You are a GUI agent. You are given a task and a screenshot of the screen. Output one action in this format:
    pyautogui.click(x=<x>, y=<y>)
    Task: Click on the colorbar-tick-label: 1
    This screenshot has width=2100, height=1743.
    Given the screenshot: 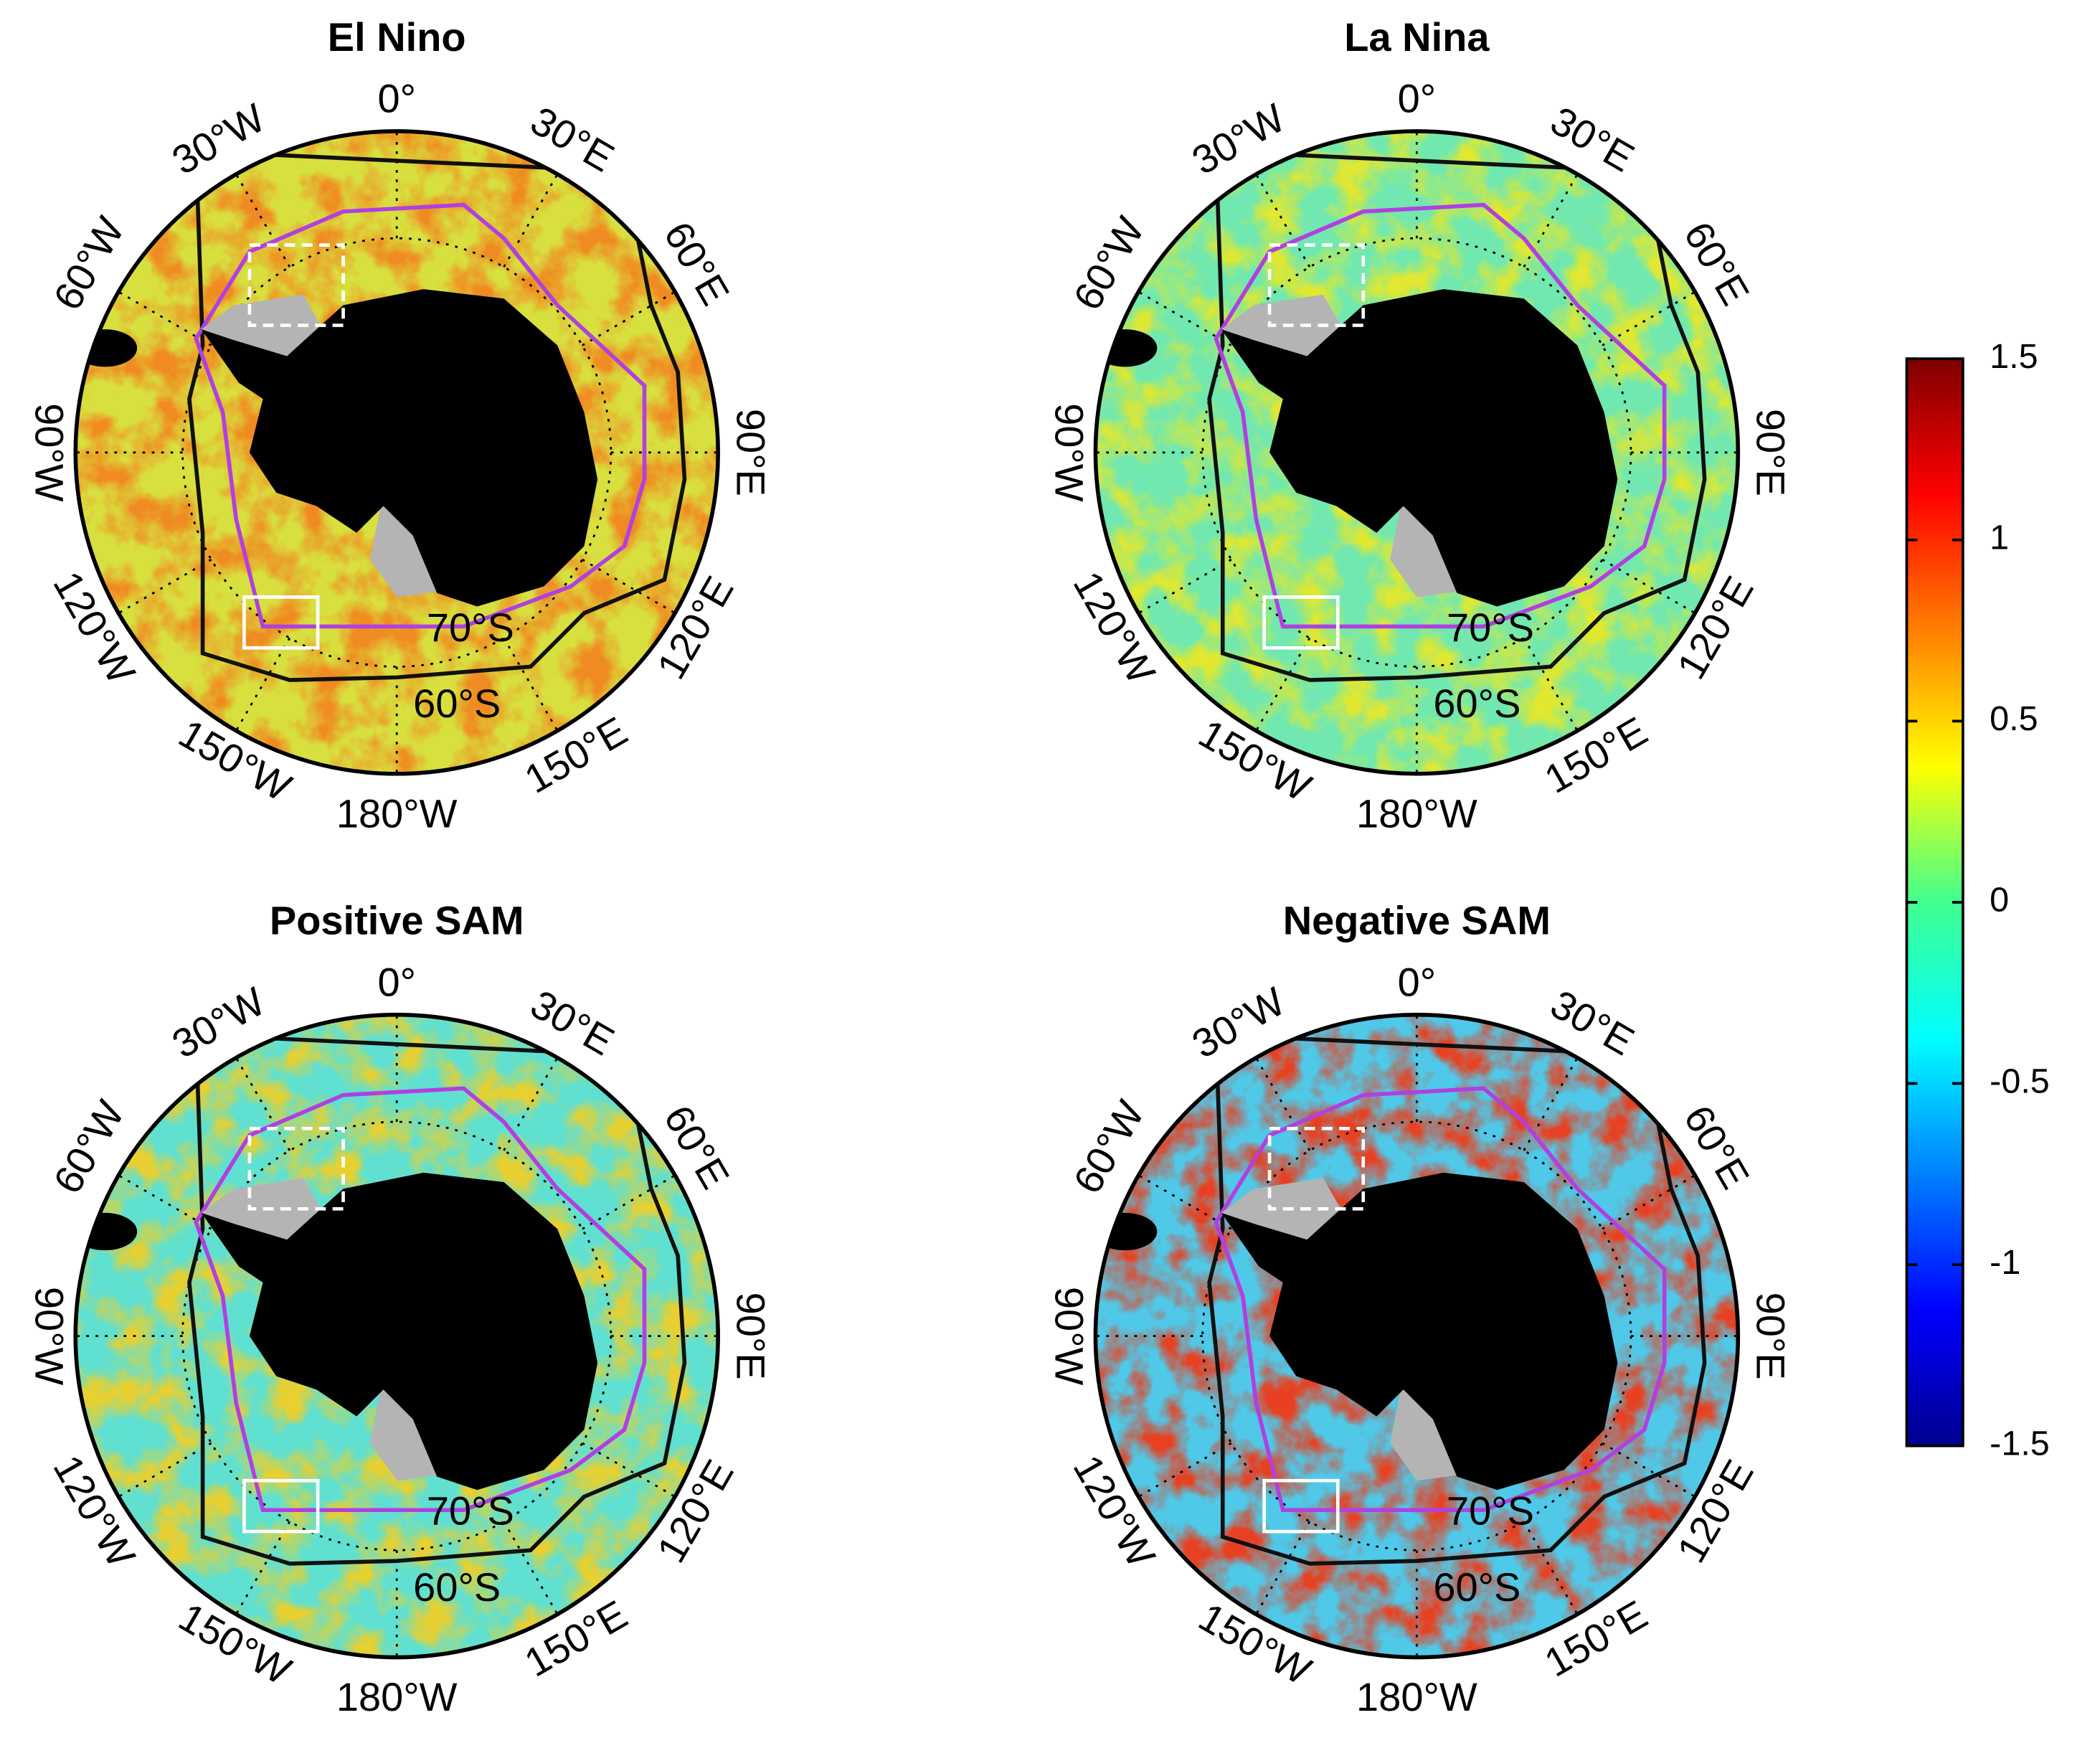 What is the action you would take?
    pyautogui.click(x=1999, y=538)
    